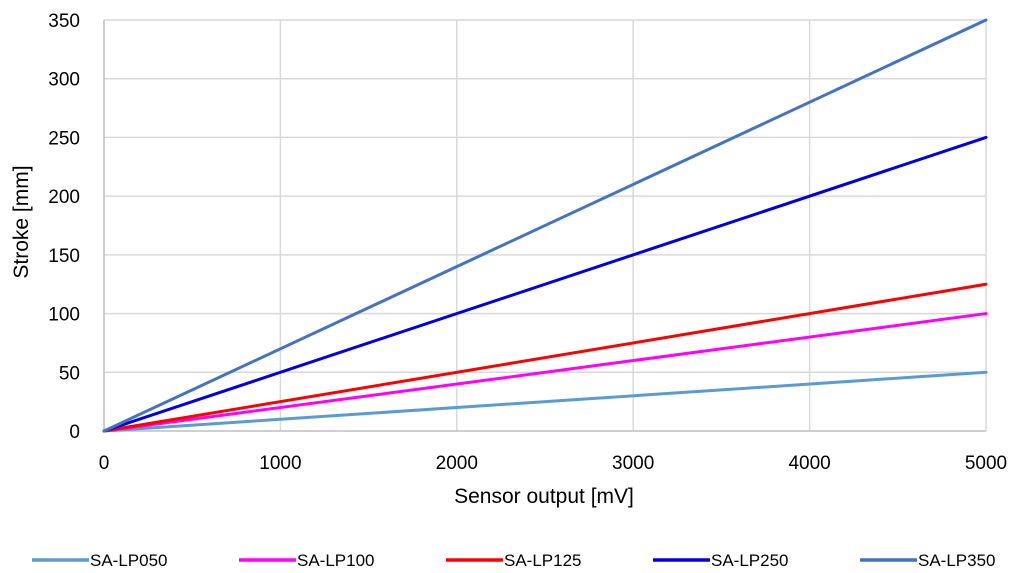 This screenshot has height=573, width=1018. I want to click on x-tick-label: 1000, so click(280, 463).